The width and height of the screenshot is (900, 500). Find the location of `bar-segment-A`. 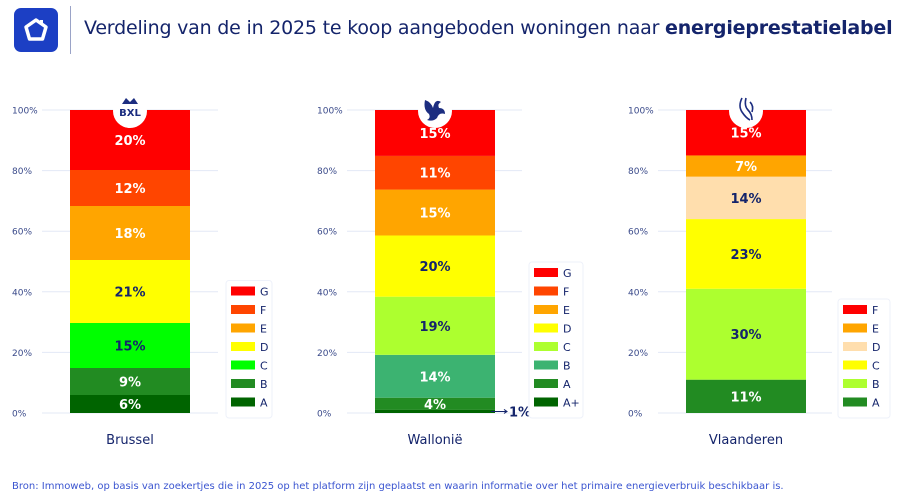

bar-segment-A is located at coordinates (746, 396).